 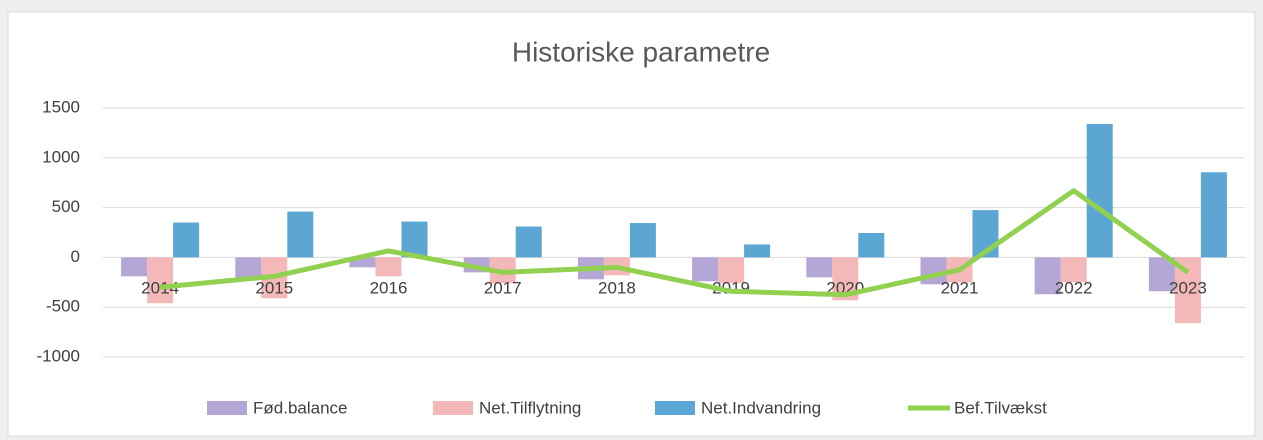 What do you see at coordinates (58, 355) in the screenshot?
I see `y-tick-label: -1000` at bounding box center [58, 355].